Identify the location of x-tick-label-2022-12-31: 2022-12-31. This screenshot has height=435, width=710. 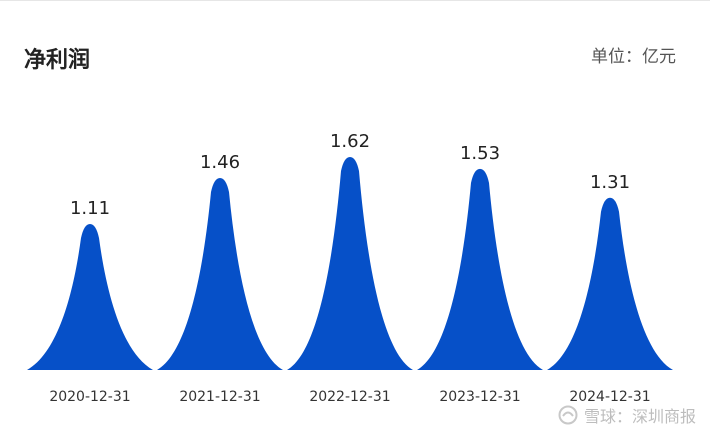
(349, 397).